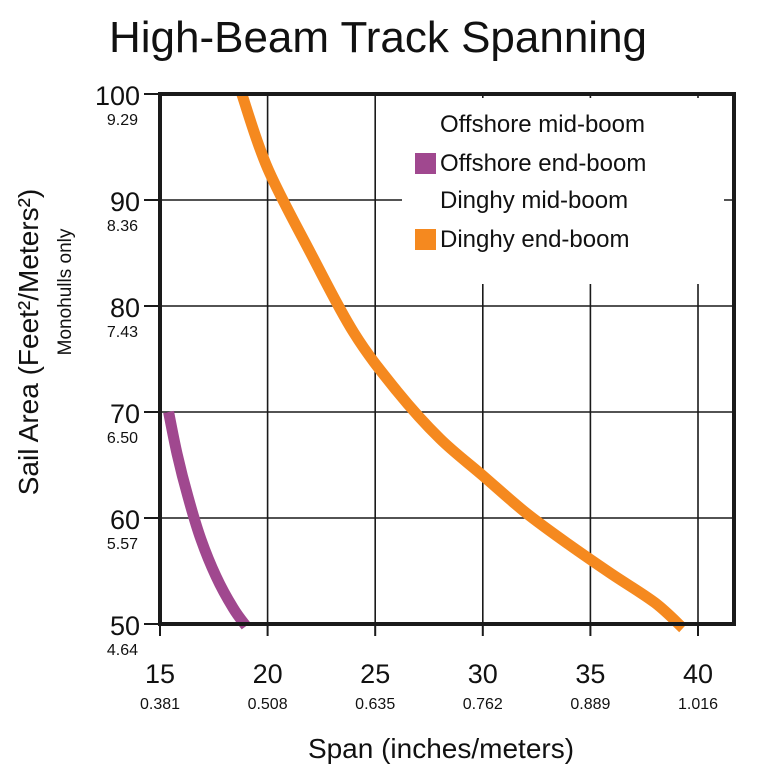  I want to click on x-tick-label: 15, so click(160, 674).